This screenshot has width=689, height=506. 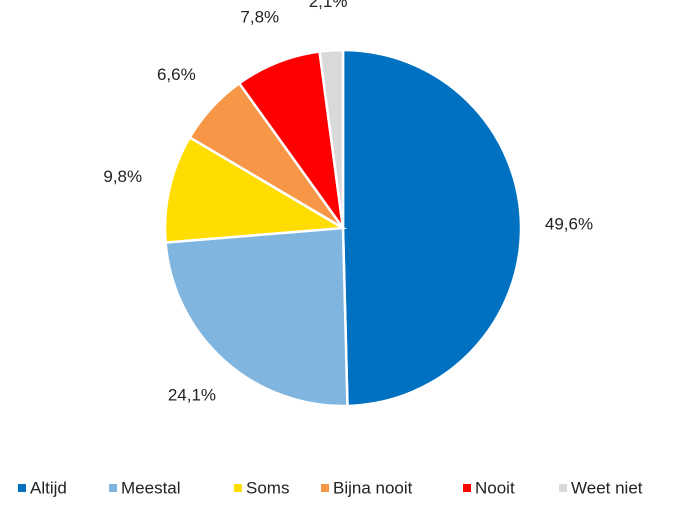 What do you see at coordinates (373, 487) in the screenshot?
I see `legend-label: Bijna nooit` at bounding box center [373, 487].